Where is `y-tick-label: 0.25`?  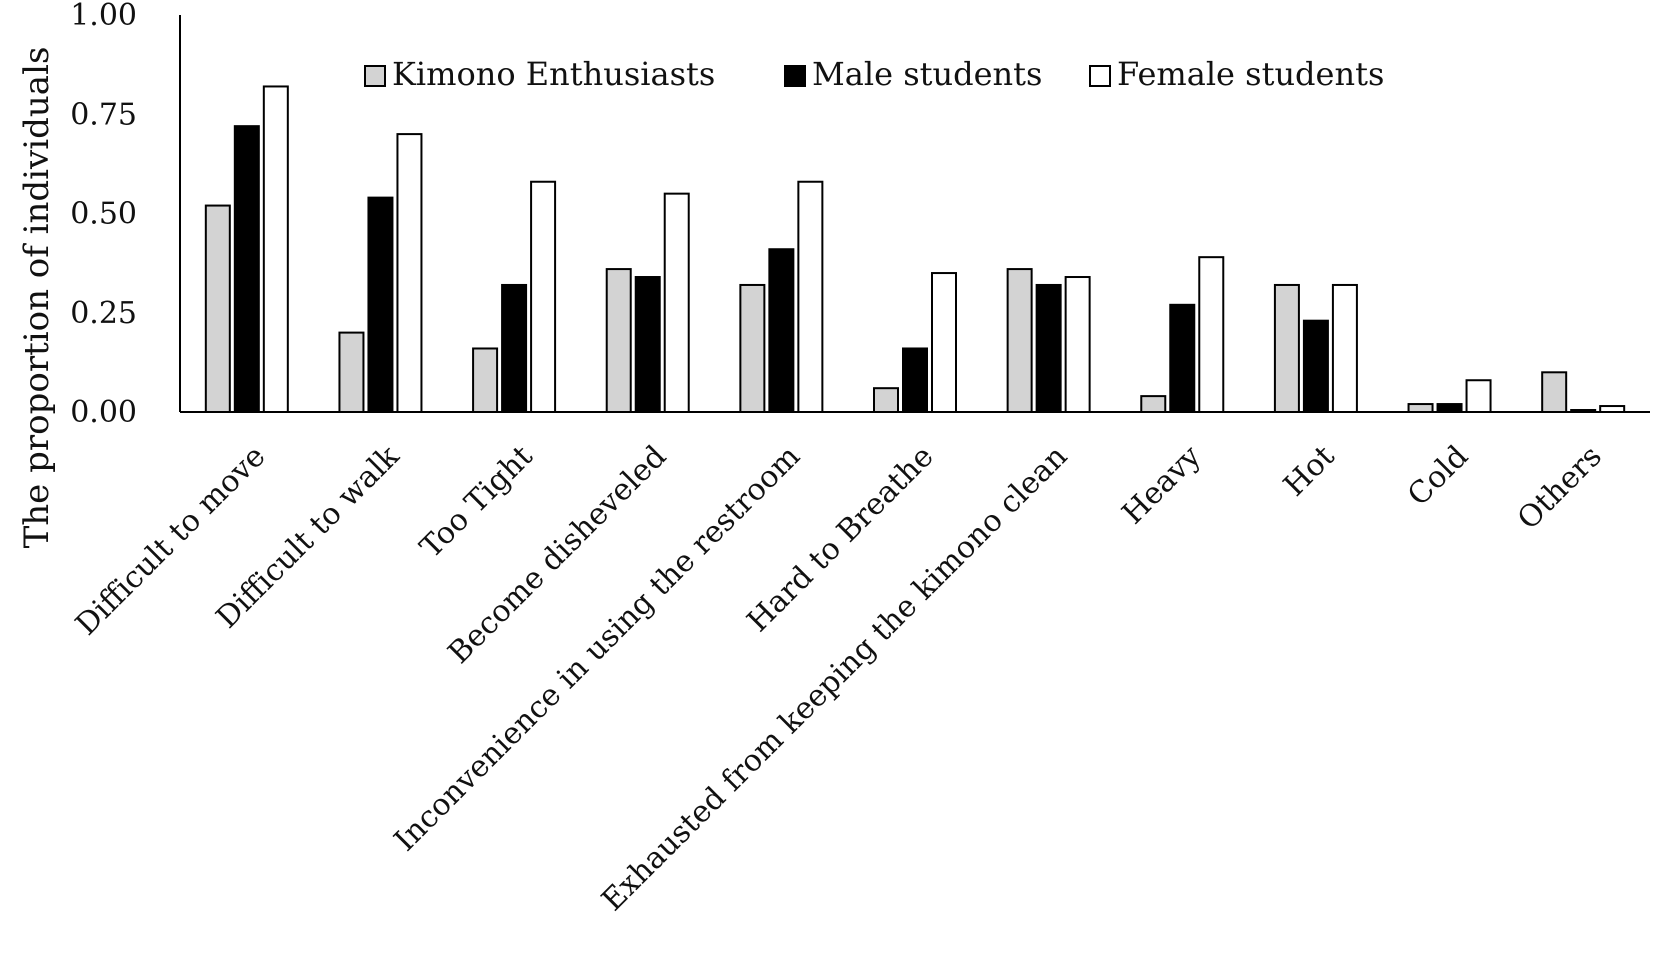
y-tick-label: 0.25 is located at coordinates (103, 313).